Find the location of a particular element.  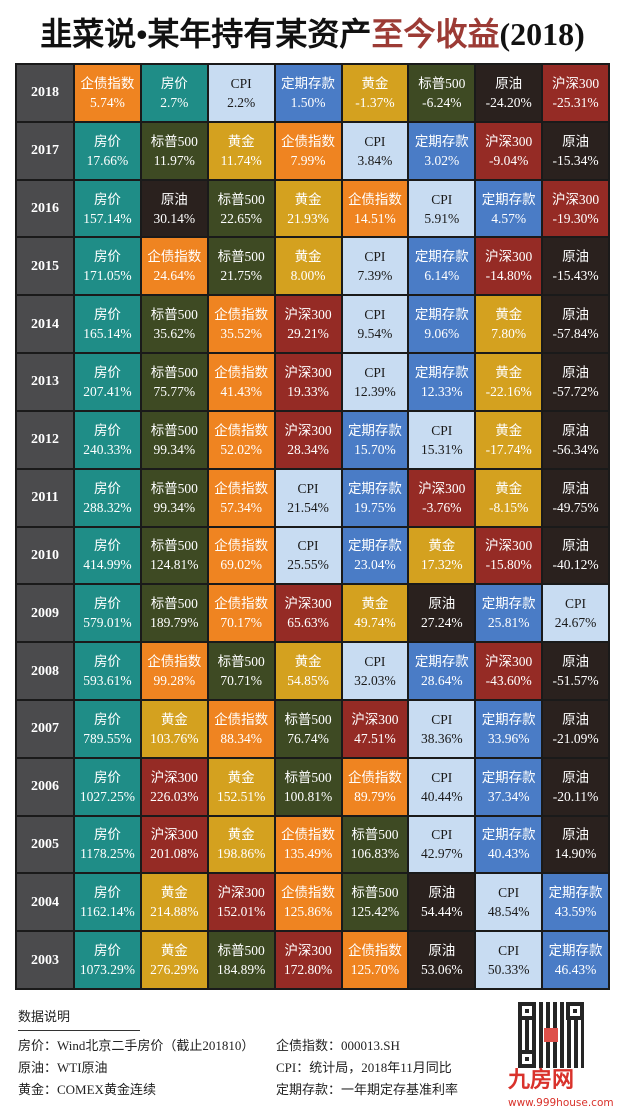

asset-cell: 沪深300 -19.30% is located at coordinates (575, 208).